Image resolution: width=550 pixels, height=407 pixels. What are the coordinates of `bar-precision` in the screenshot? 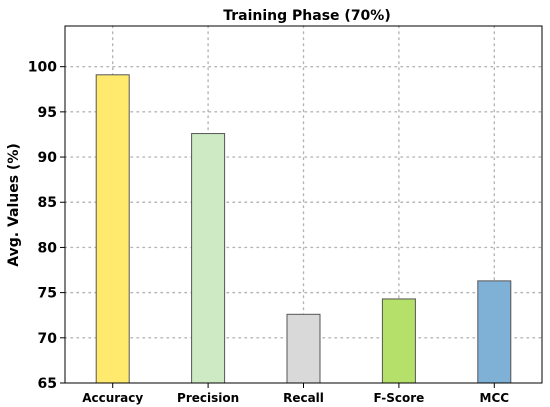 It's located at (208, 258).